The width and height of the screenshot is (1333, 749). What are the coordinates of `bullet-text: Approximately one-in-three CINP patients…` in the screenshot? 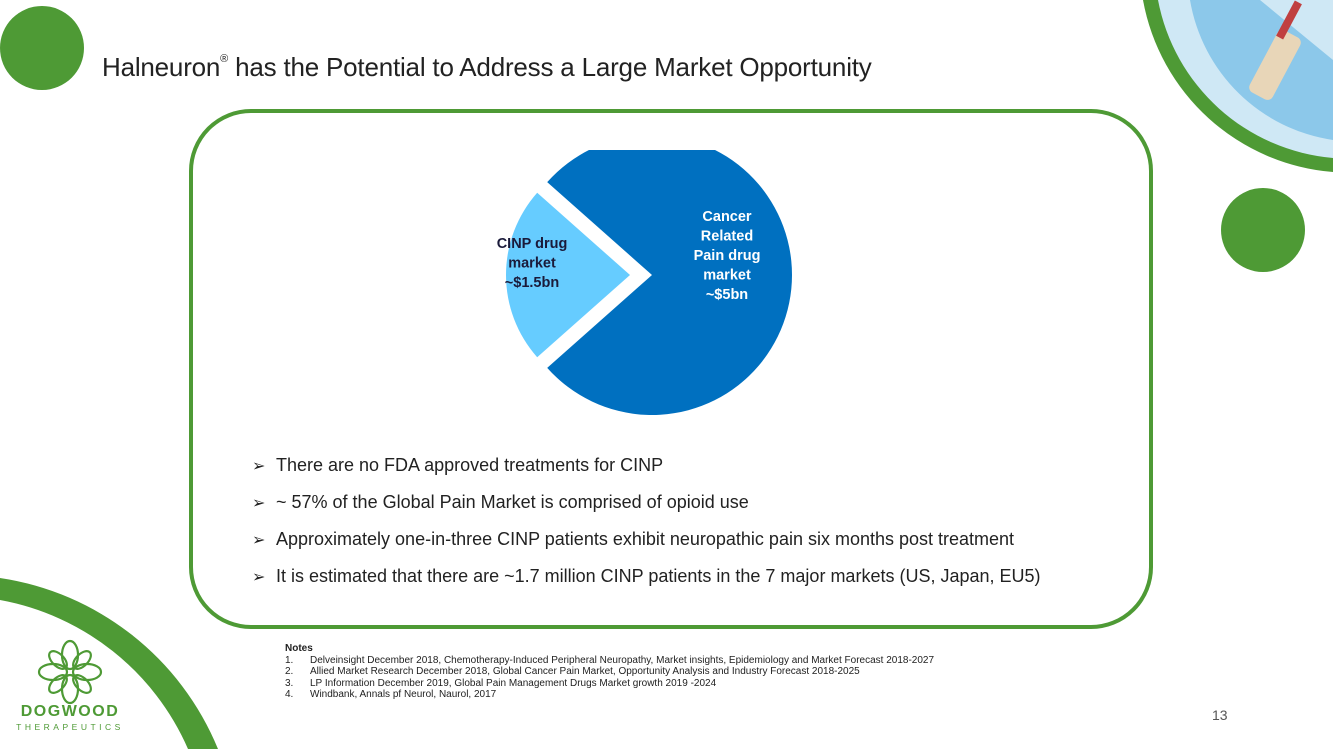 It's located at (645, 539).